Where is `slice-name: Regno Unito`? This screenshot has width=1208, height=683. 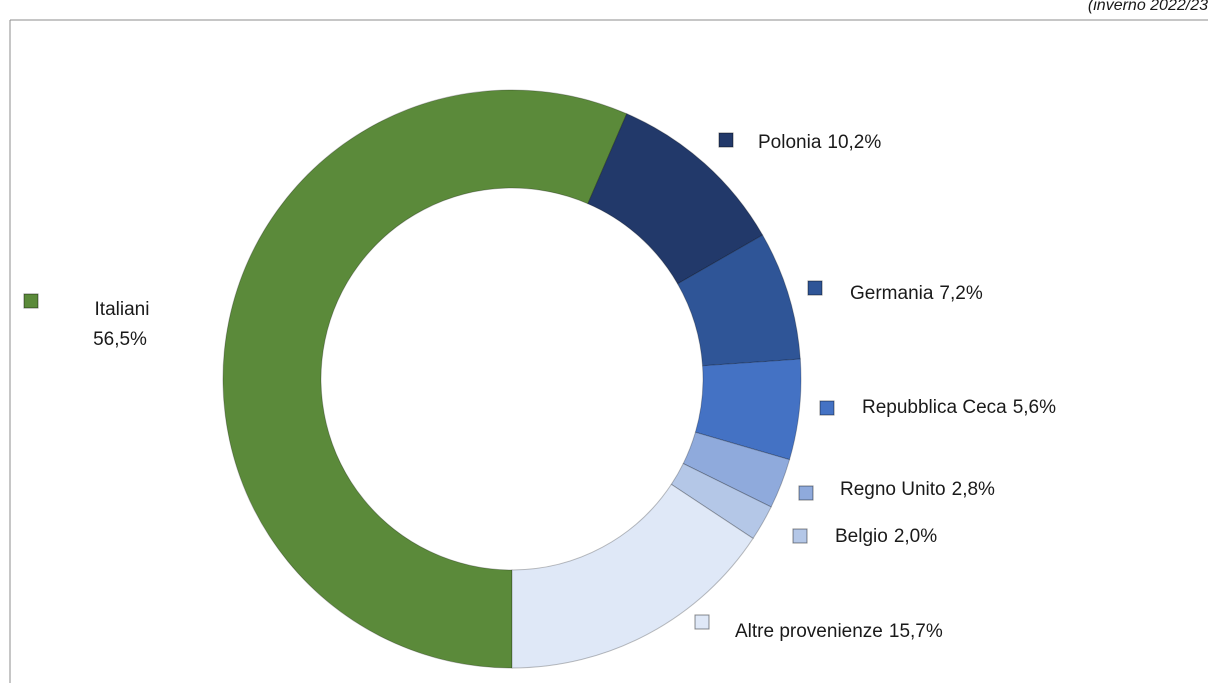
slice-name: Regno Unito is located at coordinates (893, 489).